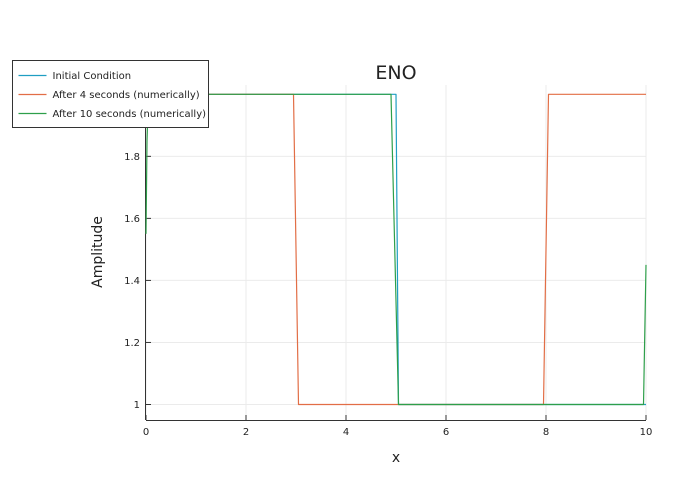 The image size is (700, 504). I want to click on legend-box, so click(110, 94).